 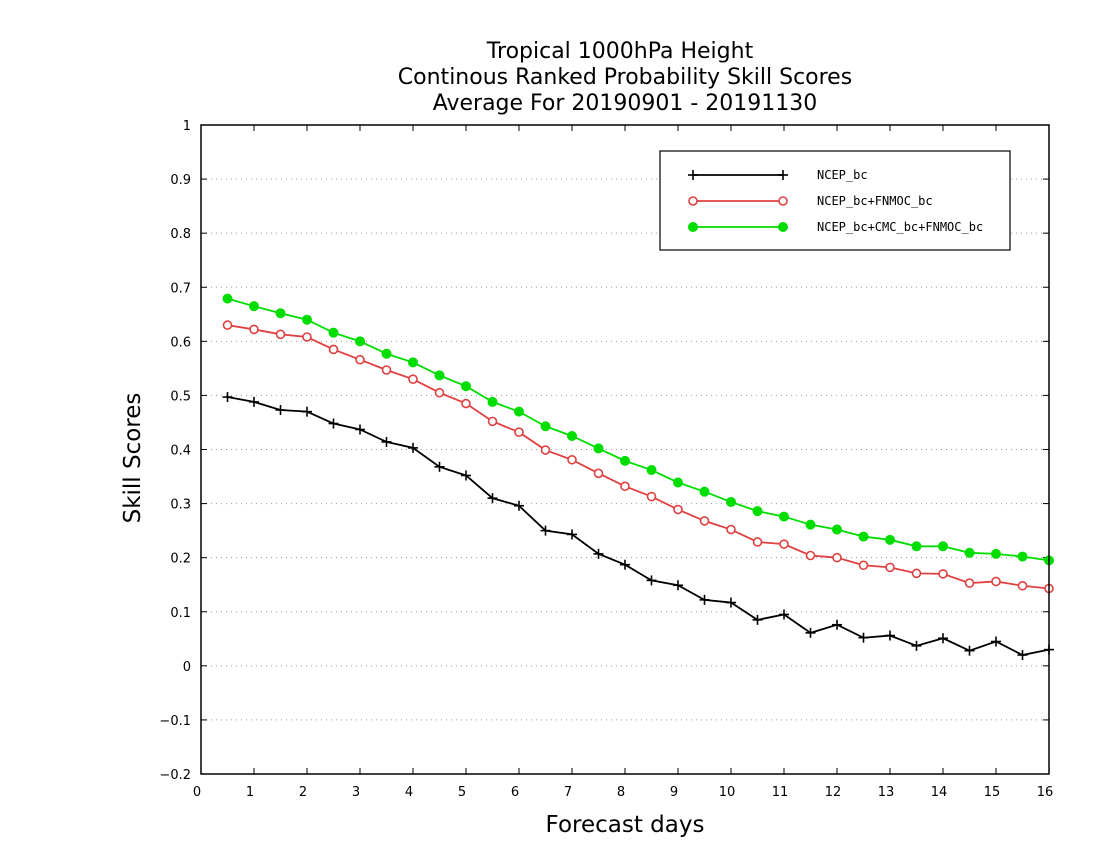 What do you see at coordinates (835, 227) in the screenshot?
I see `legend-item: NCEP_bc+CMC_bc+FNMOC_bc` at bounding box center [835, 227].